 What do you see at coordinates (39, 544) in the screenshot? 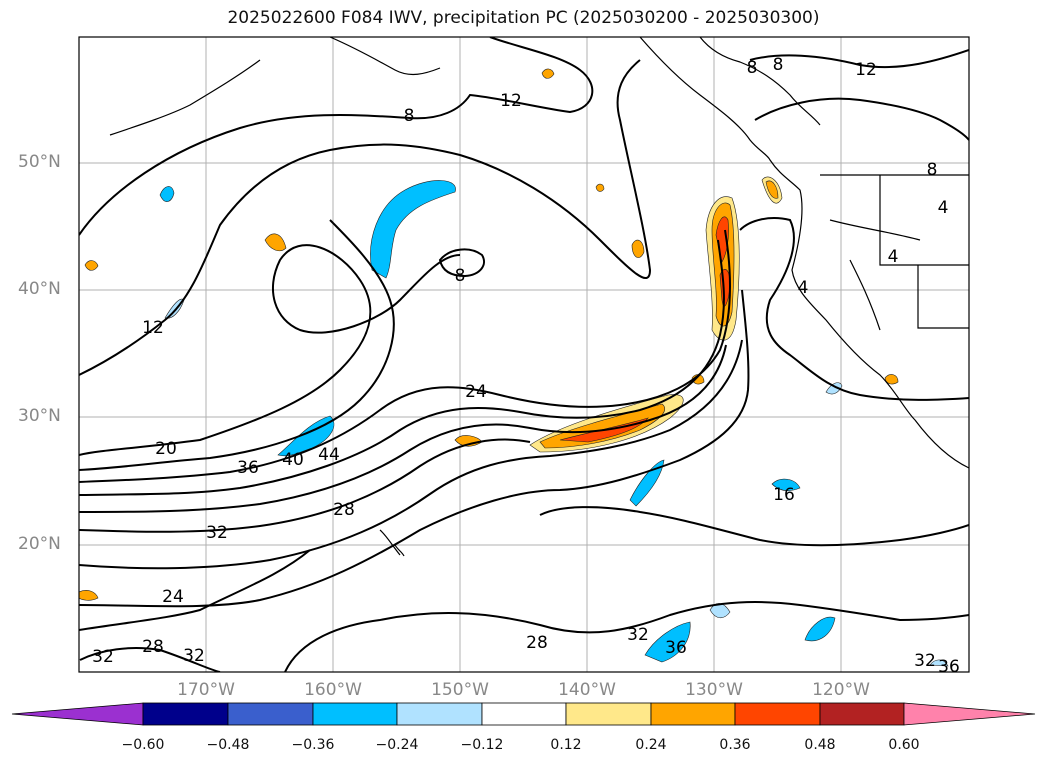
I see `lat-label-20n: 20°N` at bounding box center [39, 544].